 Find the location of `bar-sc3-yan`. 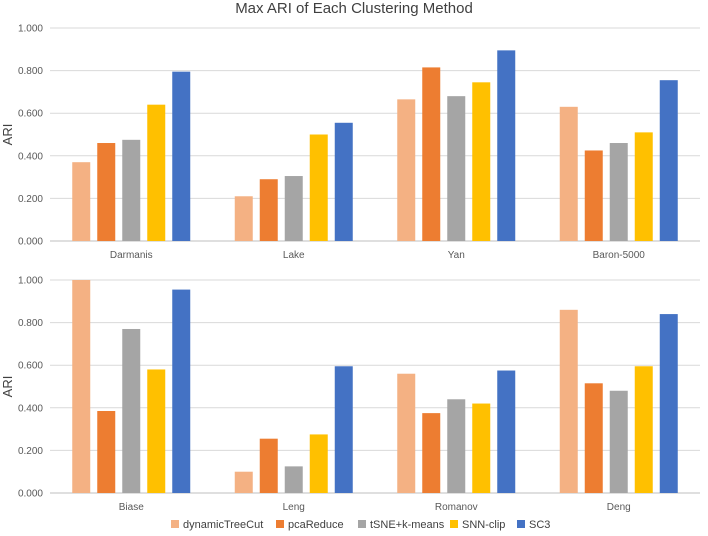

bar-sc3-yan is located at coordinates (506, 145).